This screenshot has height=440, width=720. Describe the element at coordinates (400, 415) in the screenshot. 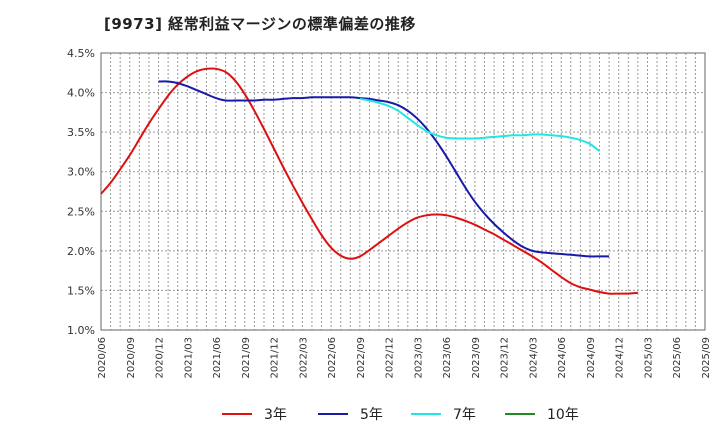

I see `legend: 3年 5年 7年 10年` at that location.